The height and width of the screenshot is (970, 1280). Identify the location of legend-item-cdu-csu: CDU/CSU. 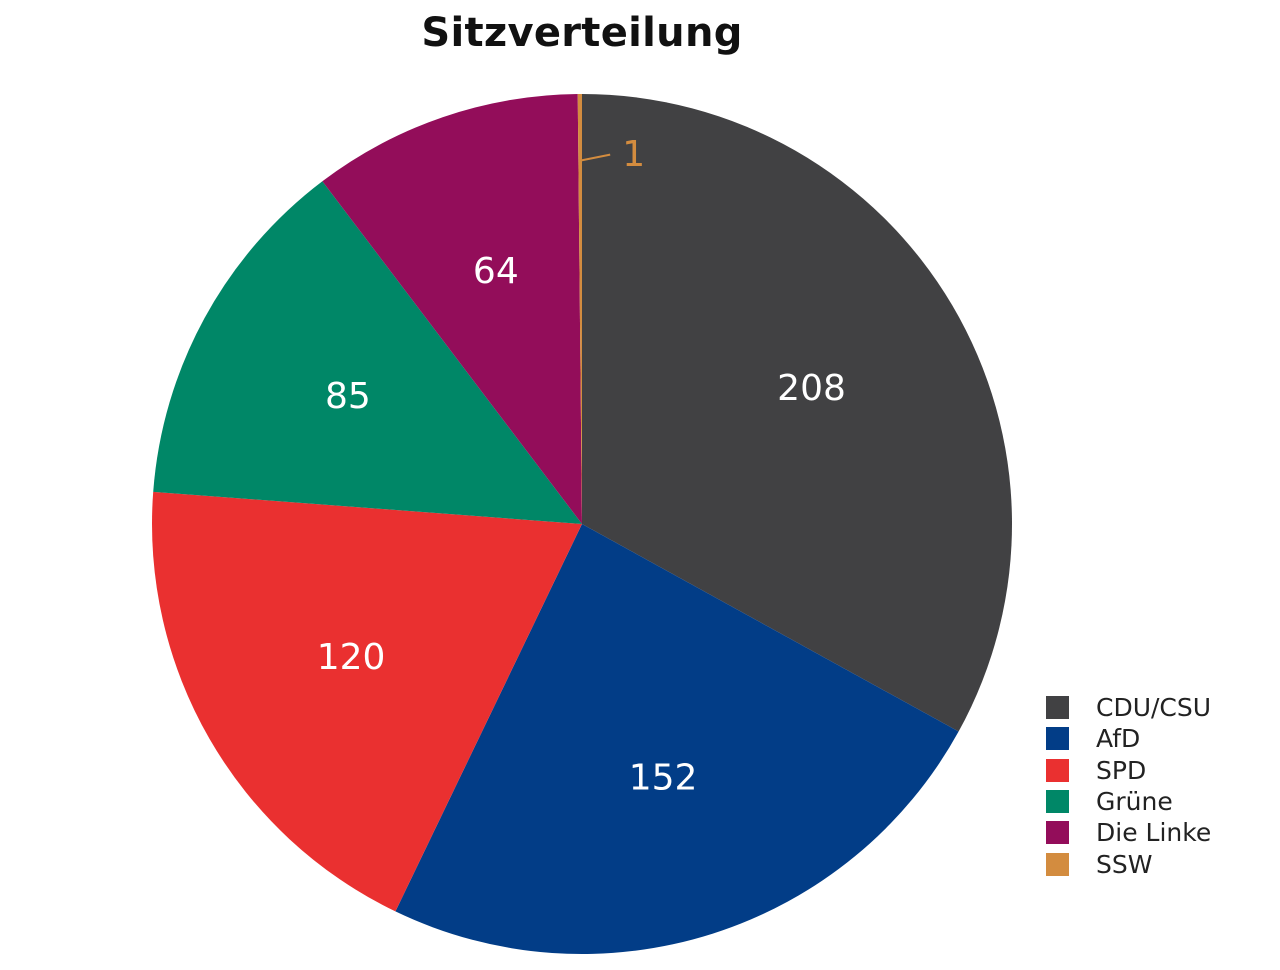
(1156, 707).